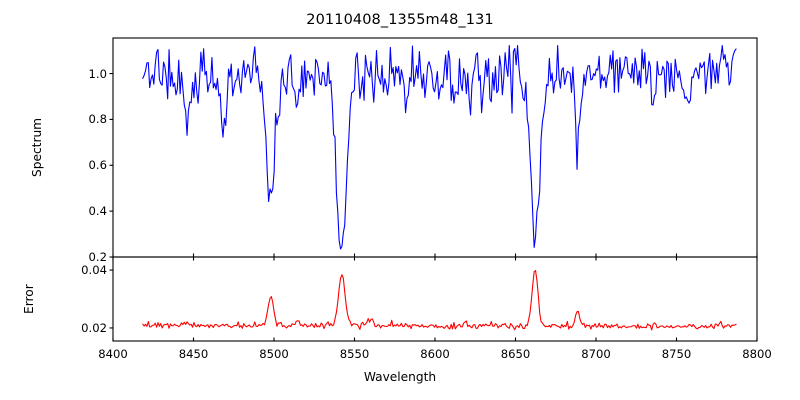  Describe the element at coordinates (354, 354) in the screenshot. I see `x-axis-tick-label-3: 8550` at that location.